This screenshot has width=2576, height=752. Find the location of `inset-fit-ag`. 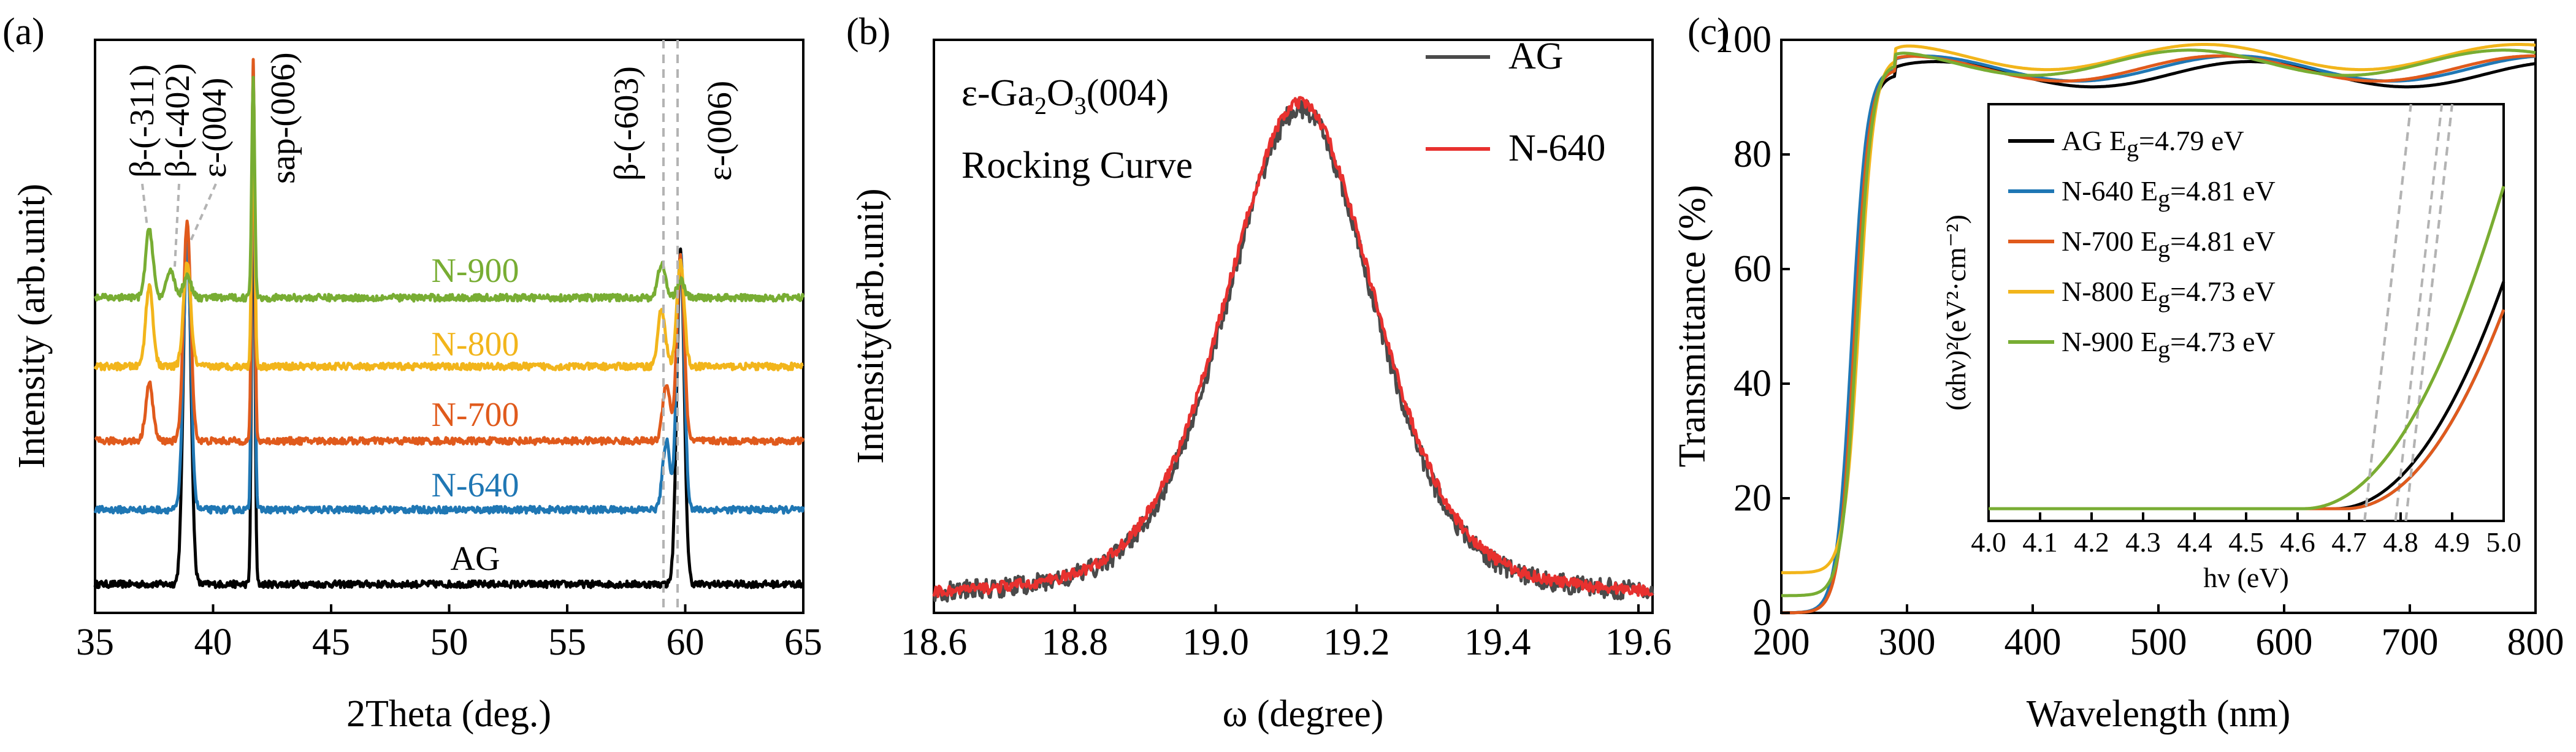

inset-fit-ag is located at coordinates (2419, 313).